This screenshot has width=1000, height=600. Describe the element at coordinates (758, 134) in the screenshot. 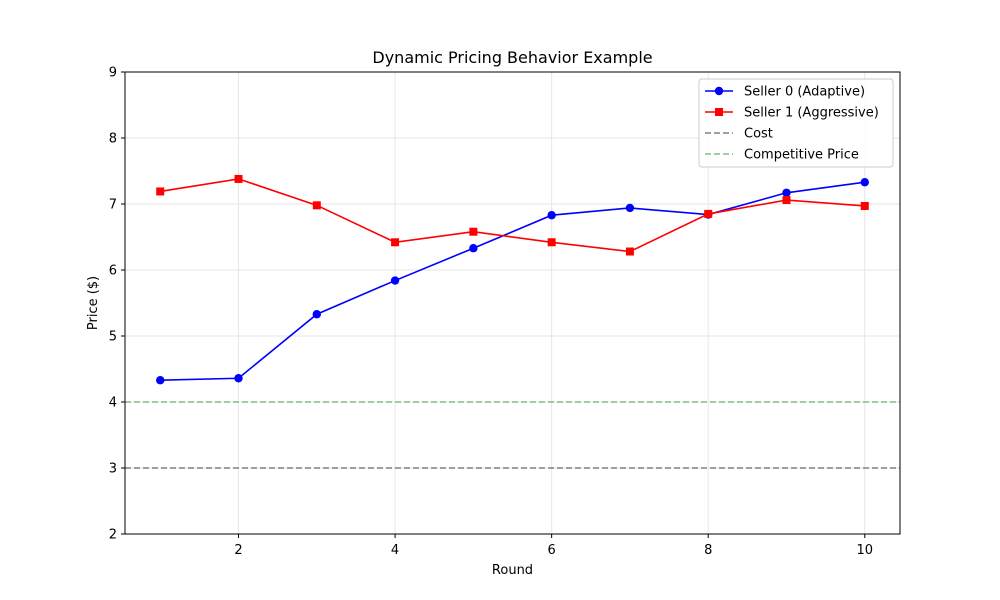

I see `legend-entry-label: Cost` at that location.